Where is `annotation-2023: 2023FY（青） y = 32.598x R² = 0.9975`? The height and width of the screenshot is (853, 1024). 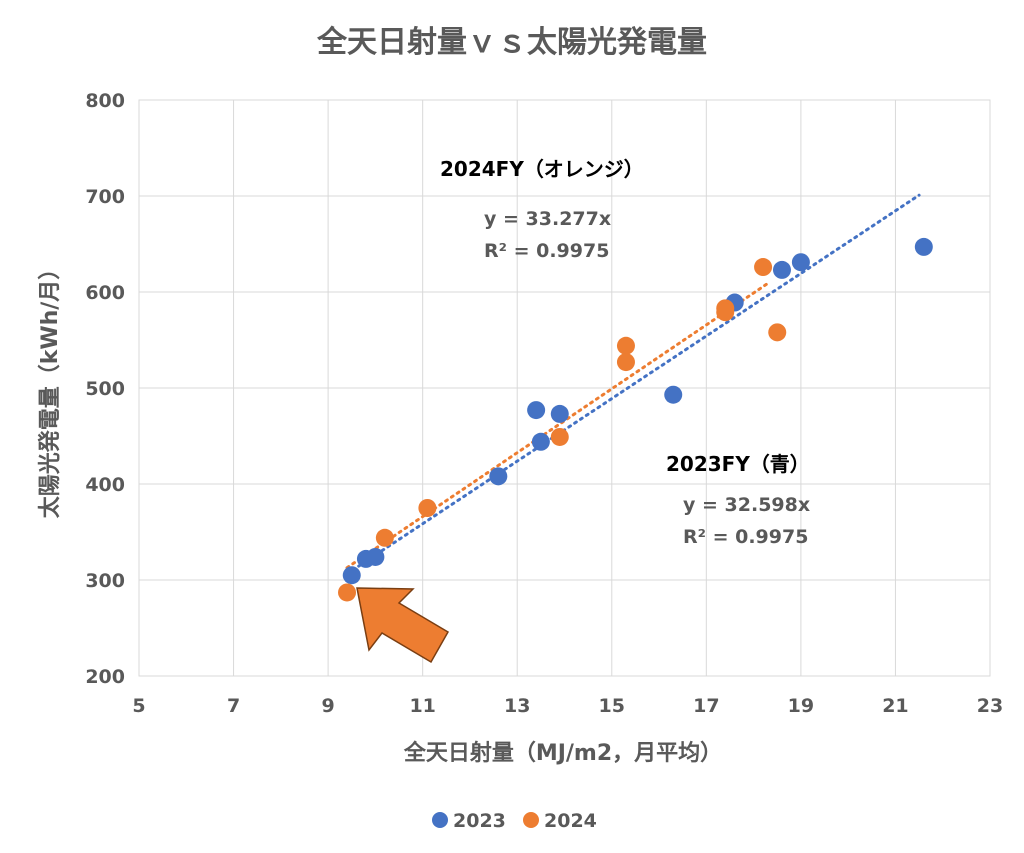 annotation-2023: 2023FY（青） y = 32.598x R² = 0.9975 is located at coordinates (738, 500).